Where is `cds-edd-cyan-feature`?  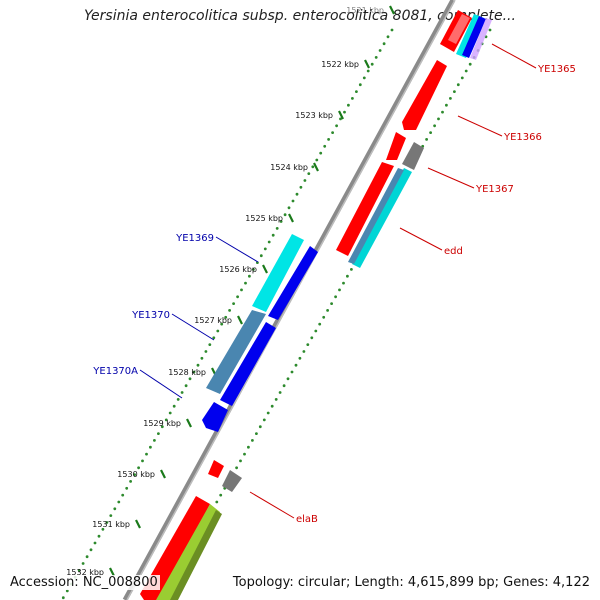 cds-edd-cyan-feature is located at coordinates (382, 218).